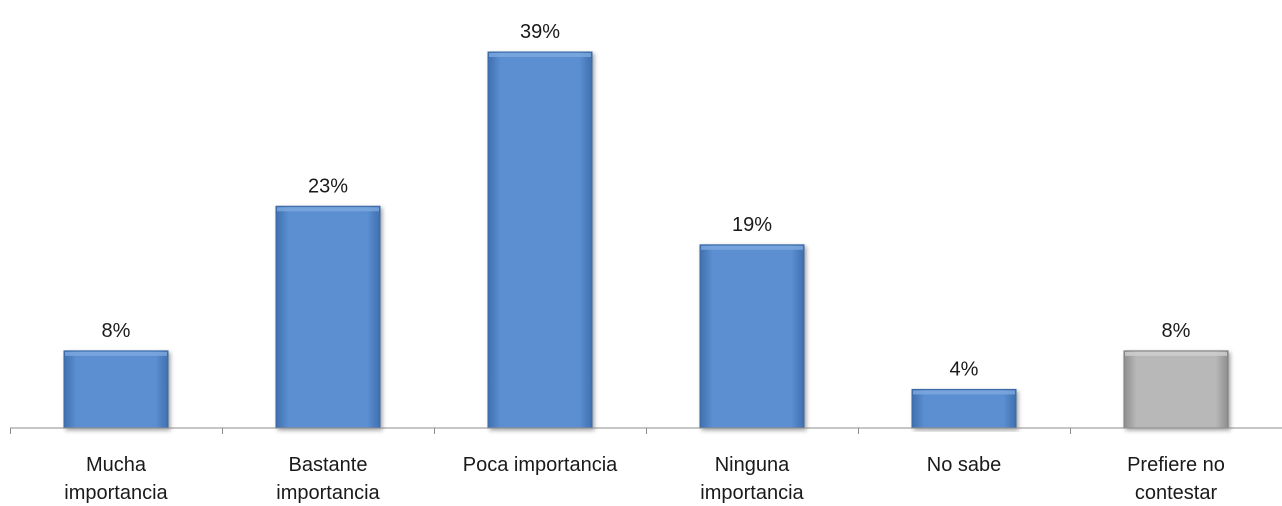  I want to click on category-label-4: No sabe, so click(964, 465).